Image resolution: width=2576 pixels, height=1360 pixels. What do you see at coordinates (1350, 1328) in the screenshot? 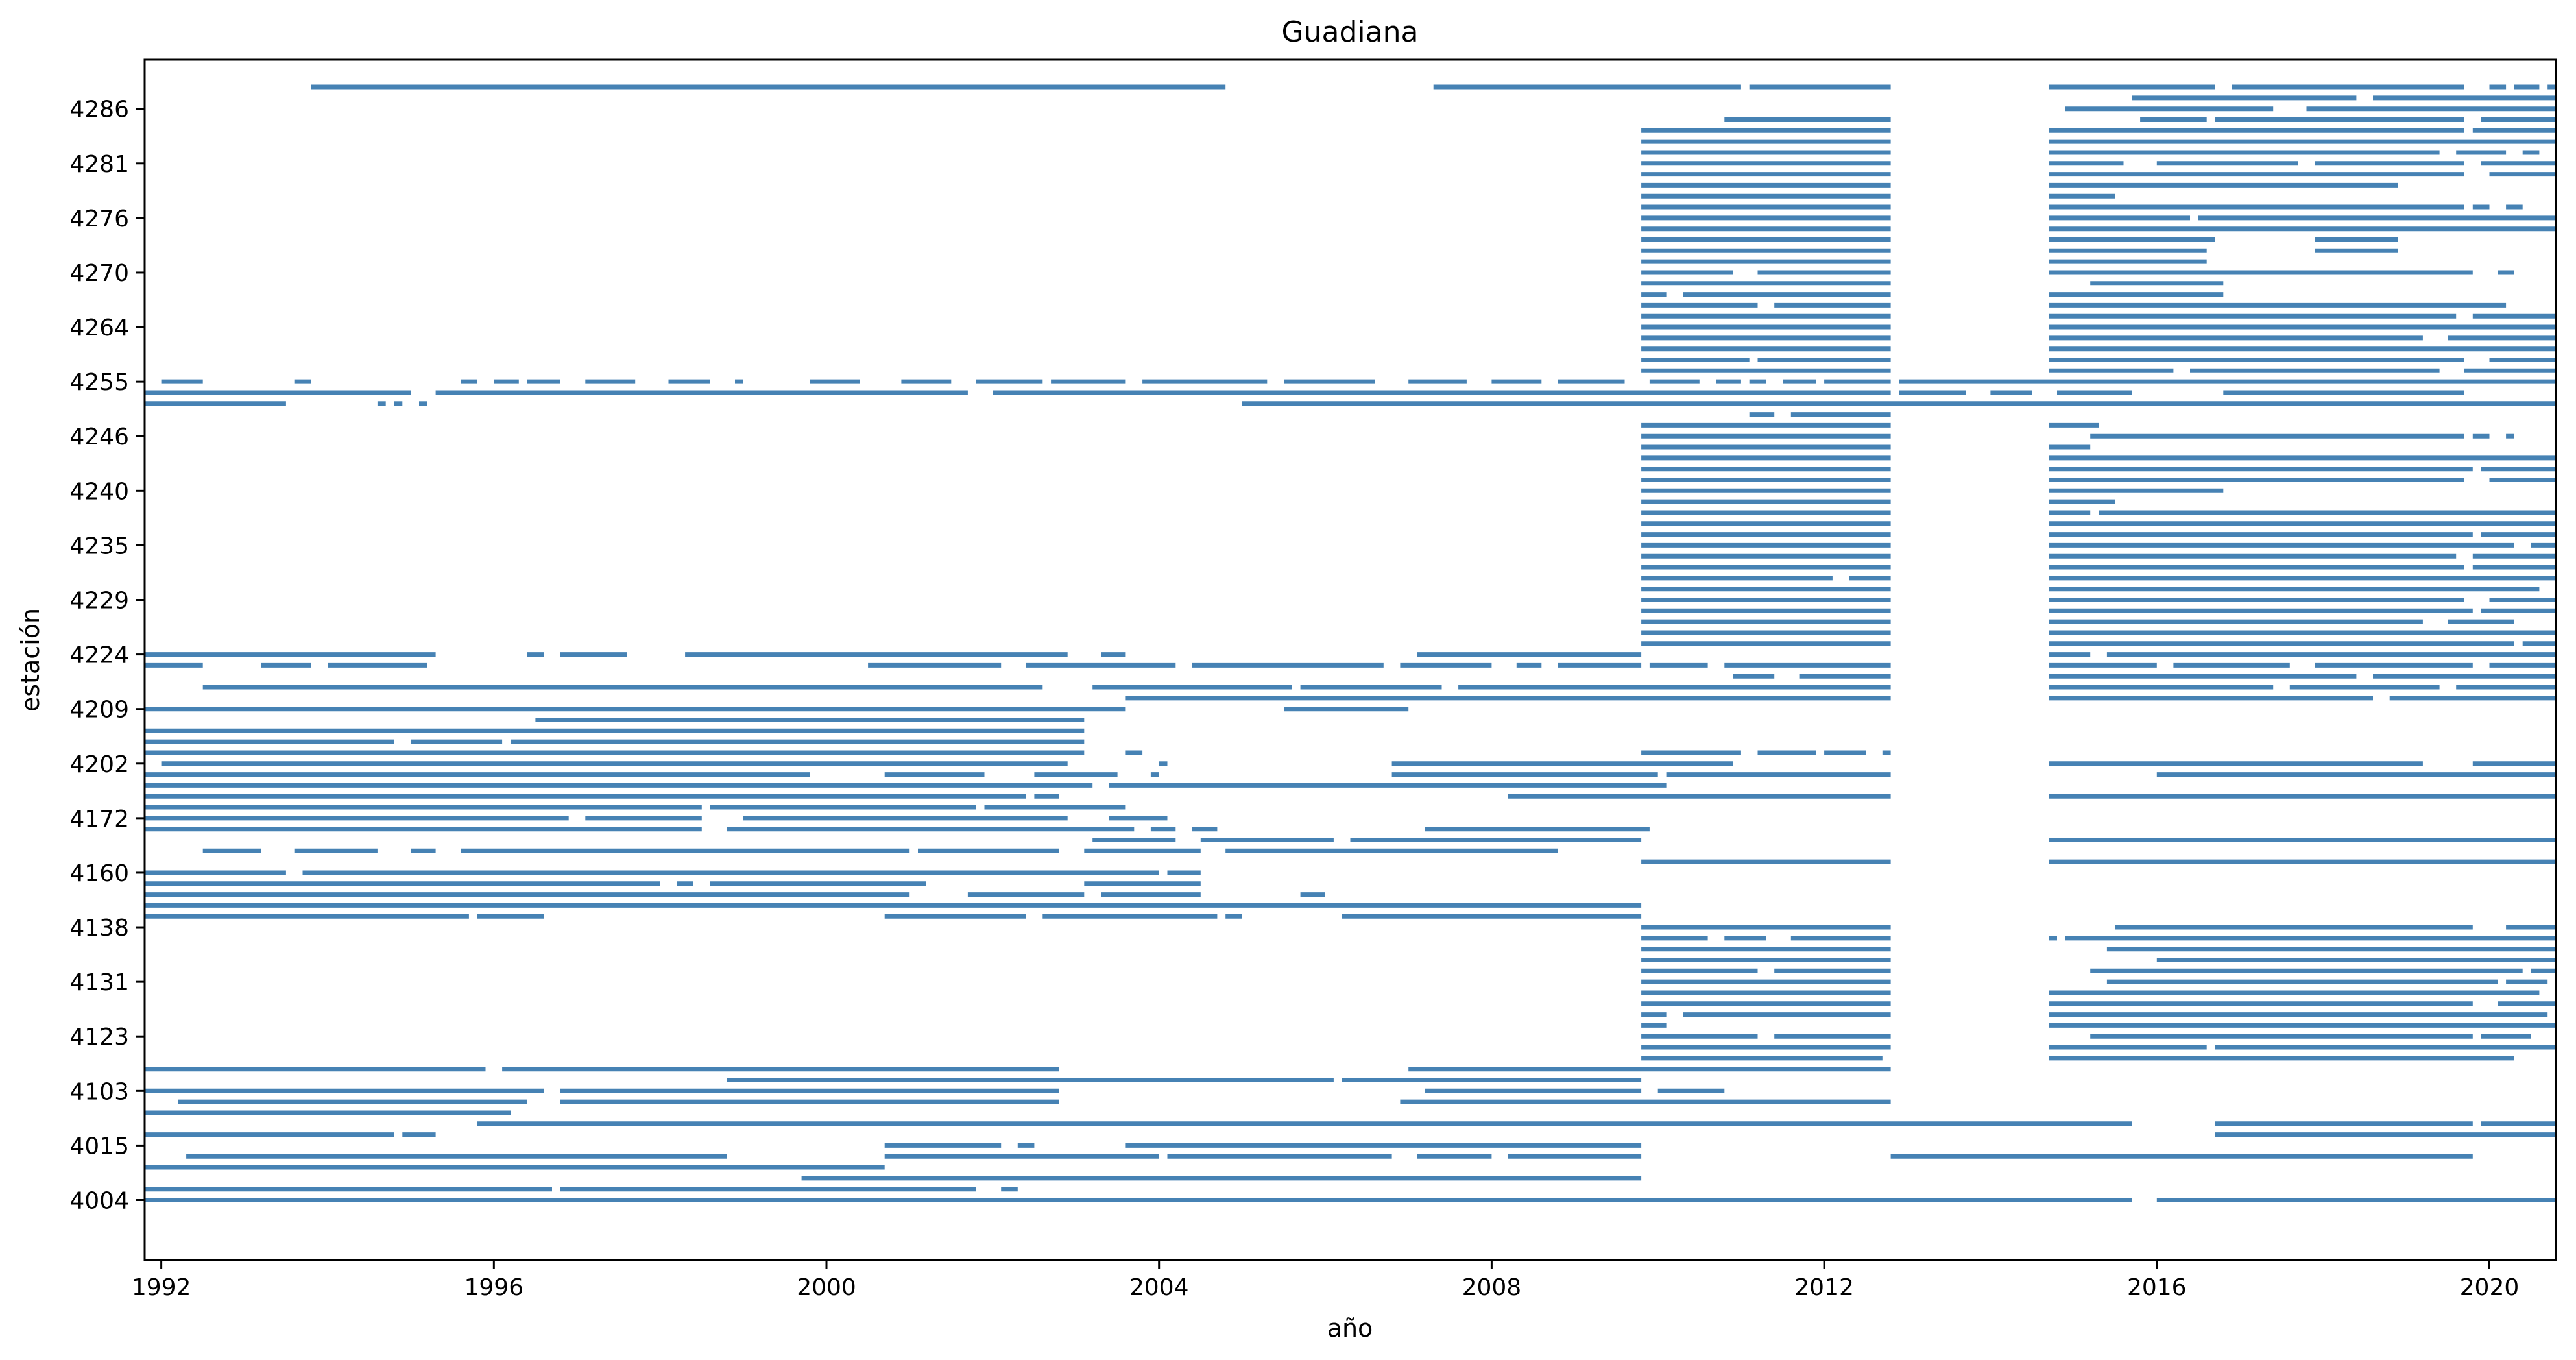
I see `x-axis-label: año` at bounding box center [1350, 1328].